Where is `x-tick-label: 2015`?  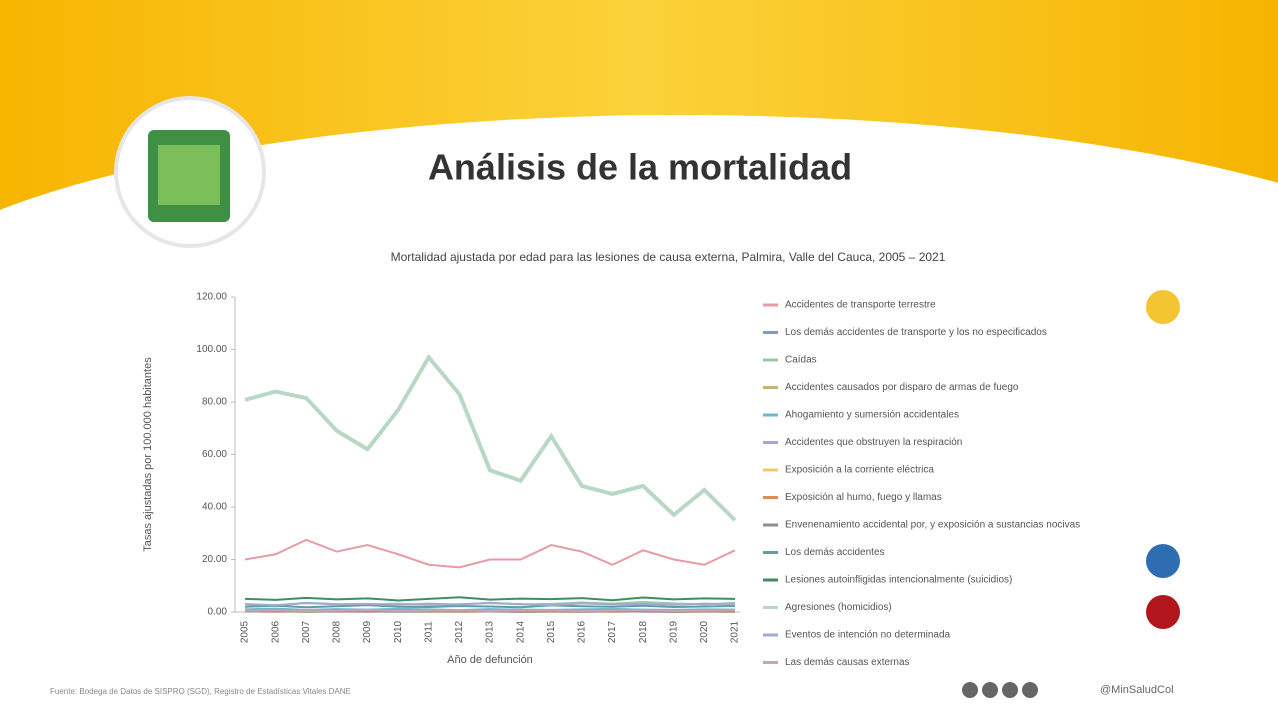
x-tick-label: 2015 is located at coordinates (551, 631).